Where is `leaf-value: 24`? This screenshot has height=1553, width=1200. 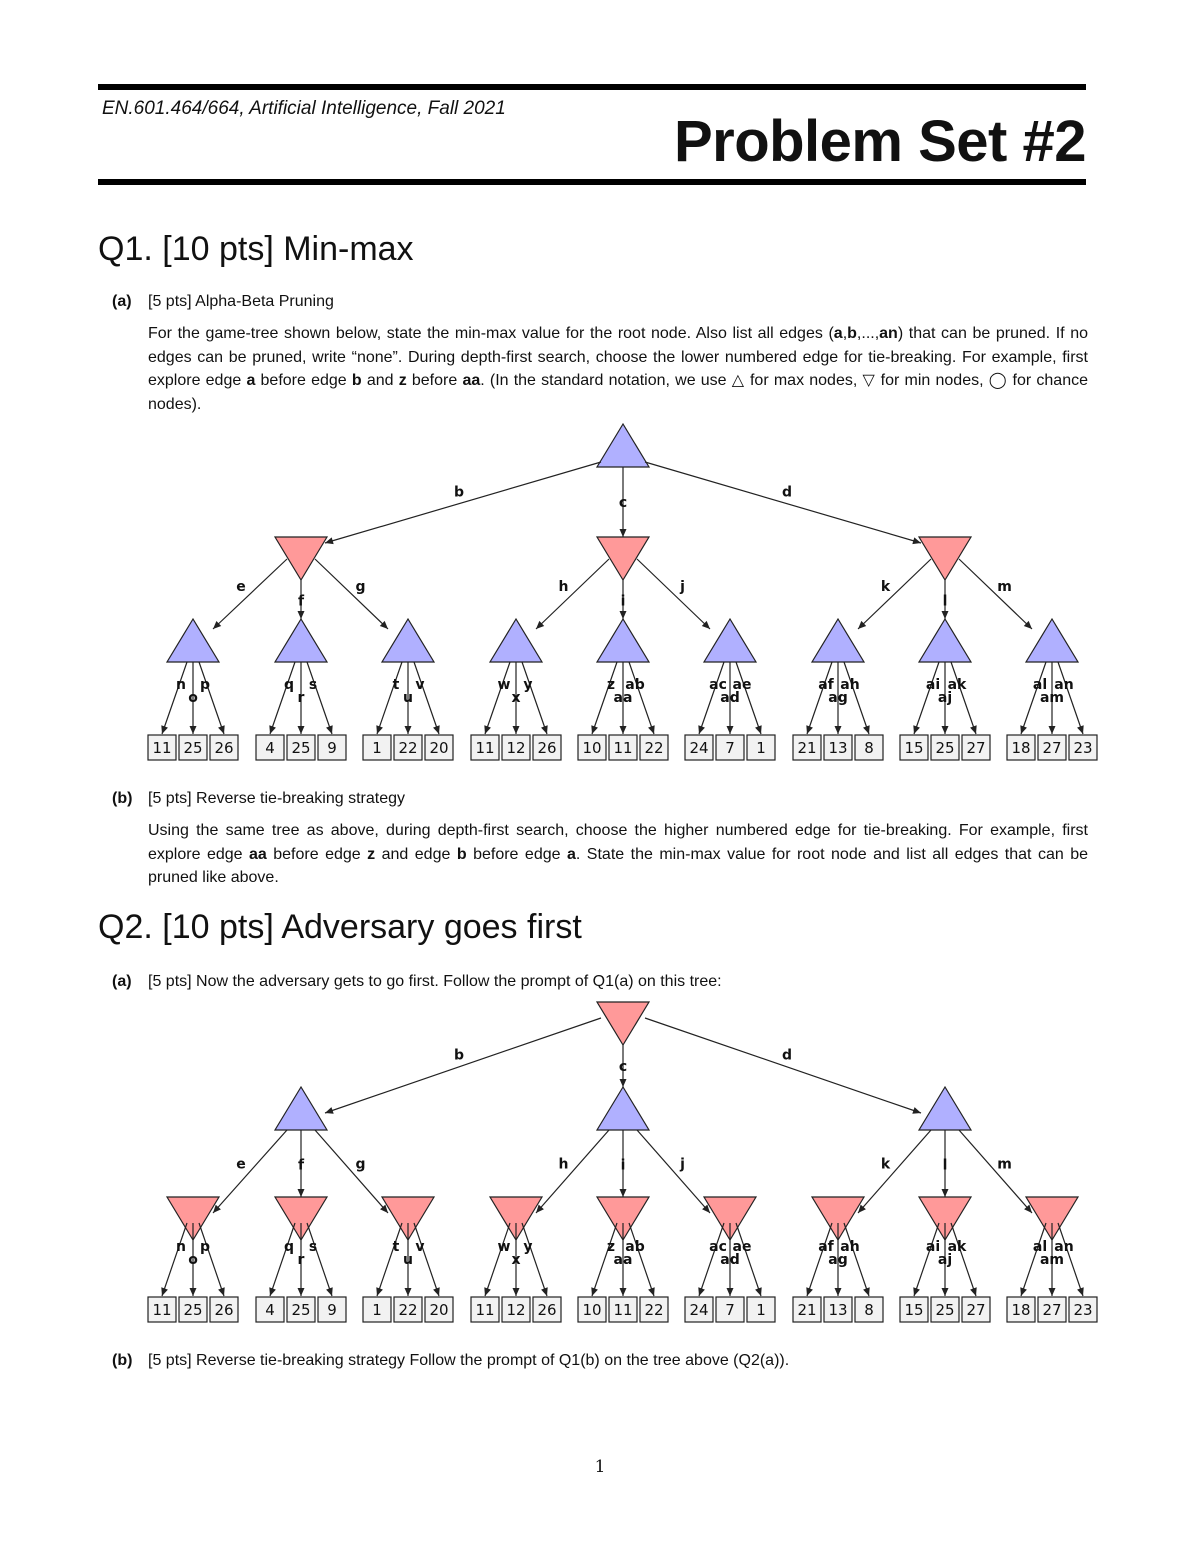
leaf-value: 24 is located at coordinates (698, 1310).